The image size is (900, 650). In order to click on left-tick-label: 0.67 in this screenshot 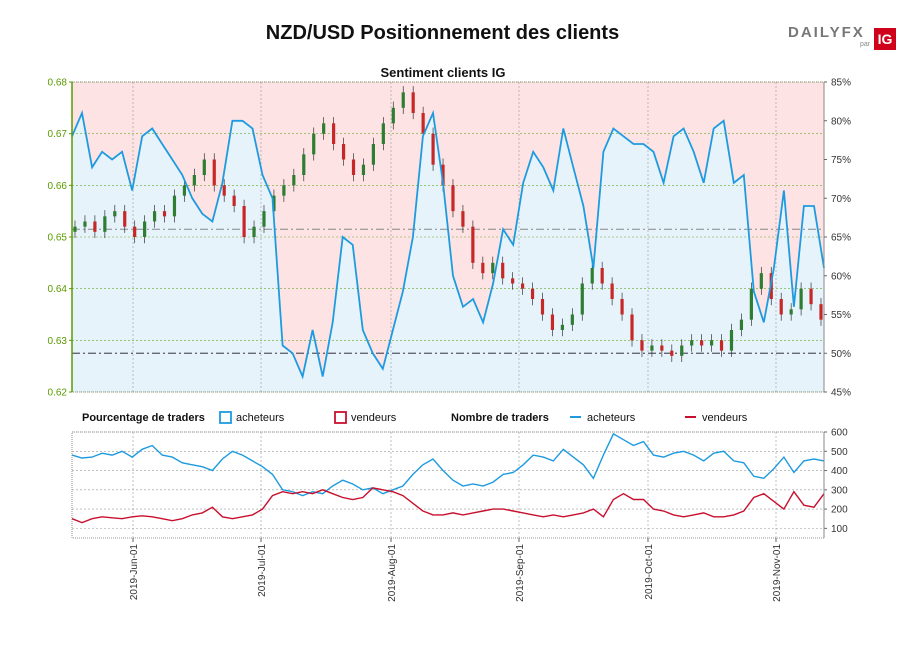, I will do `click(58, 134)`.